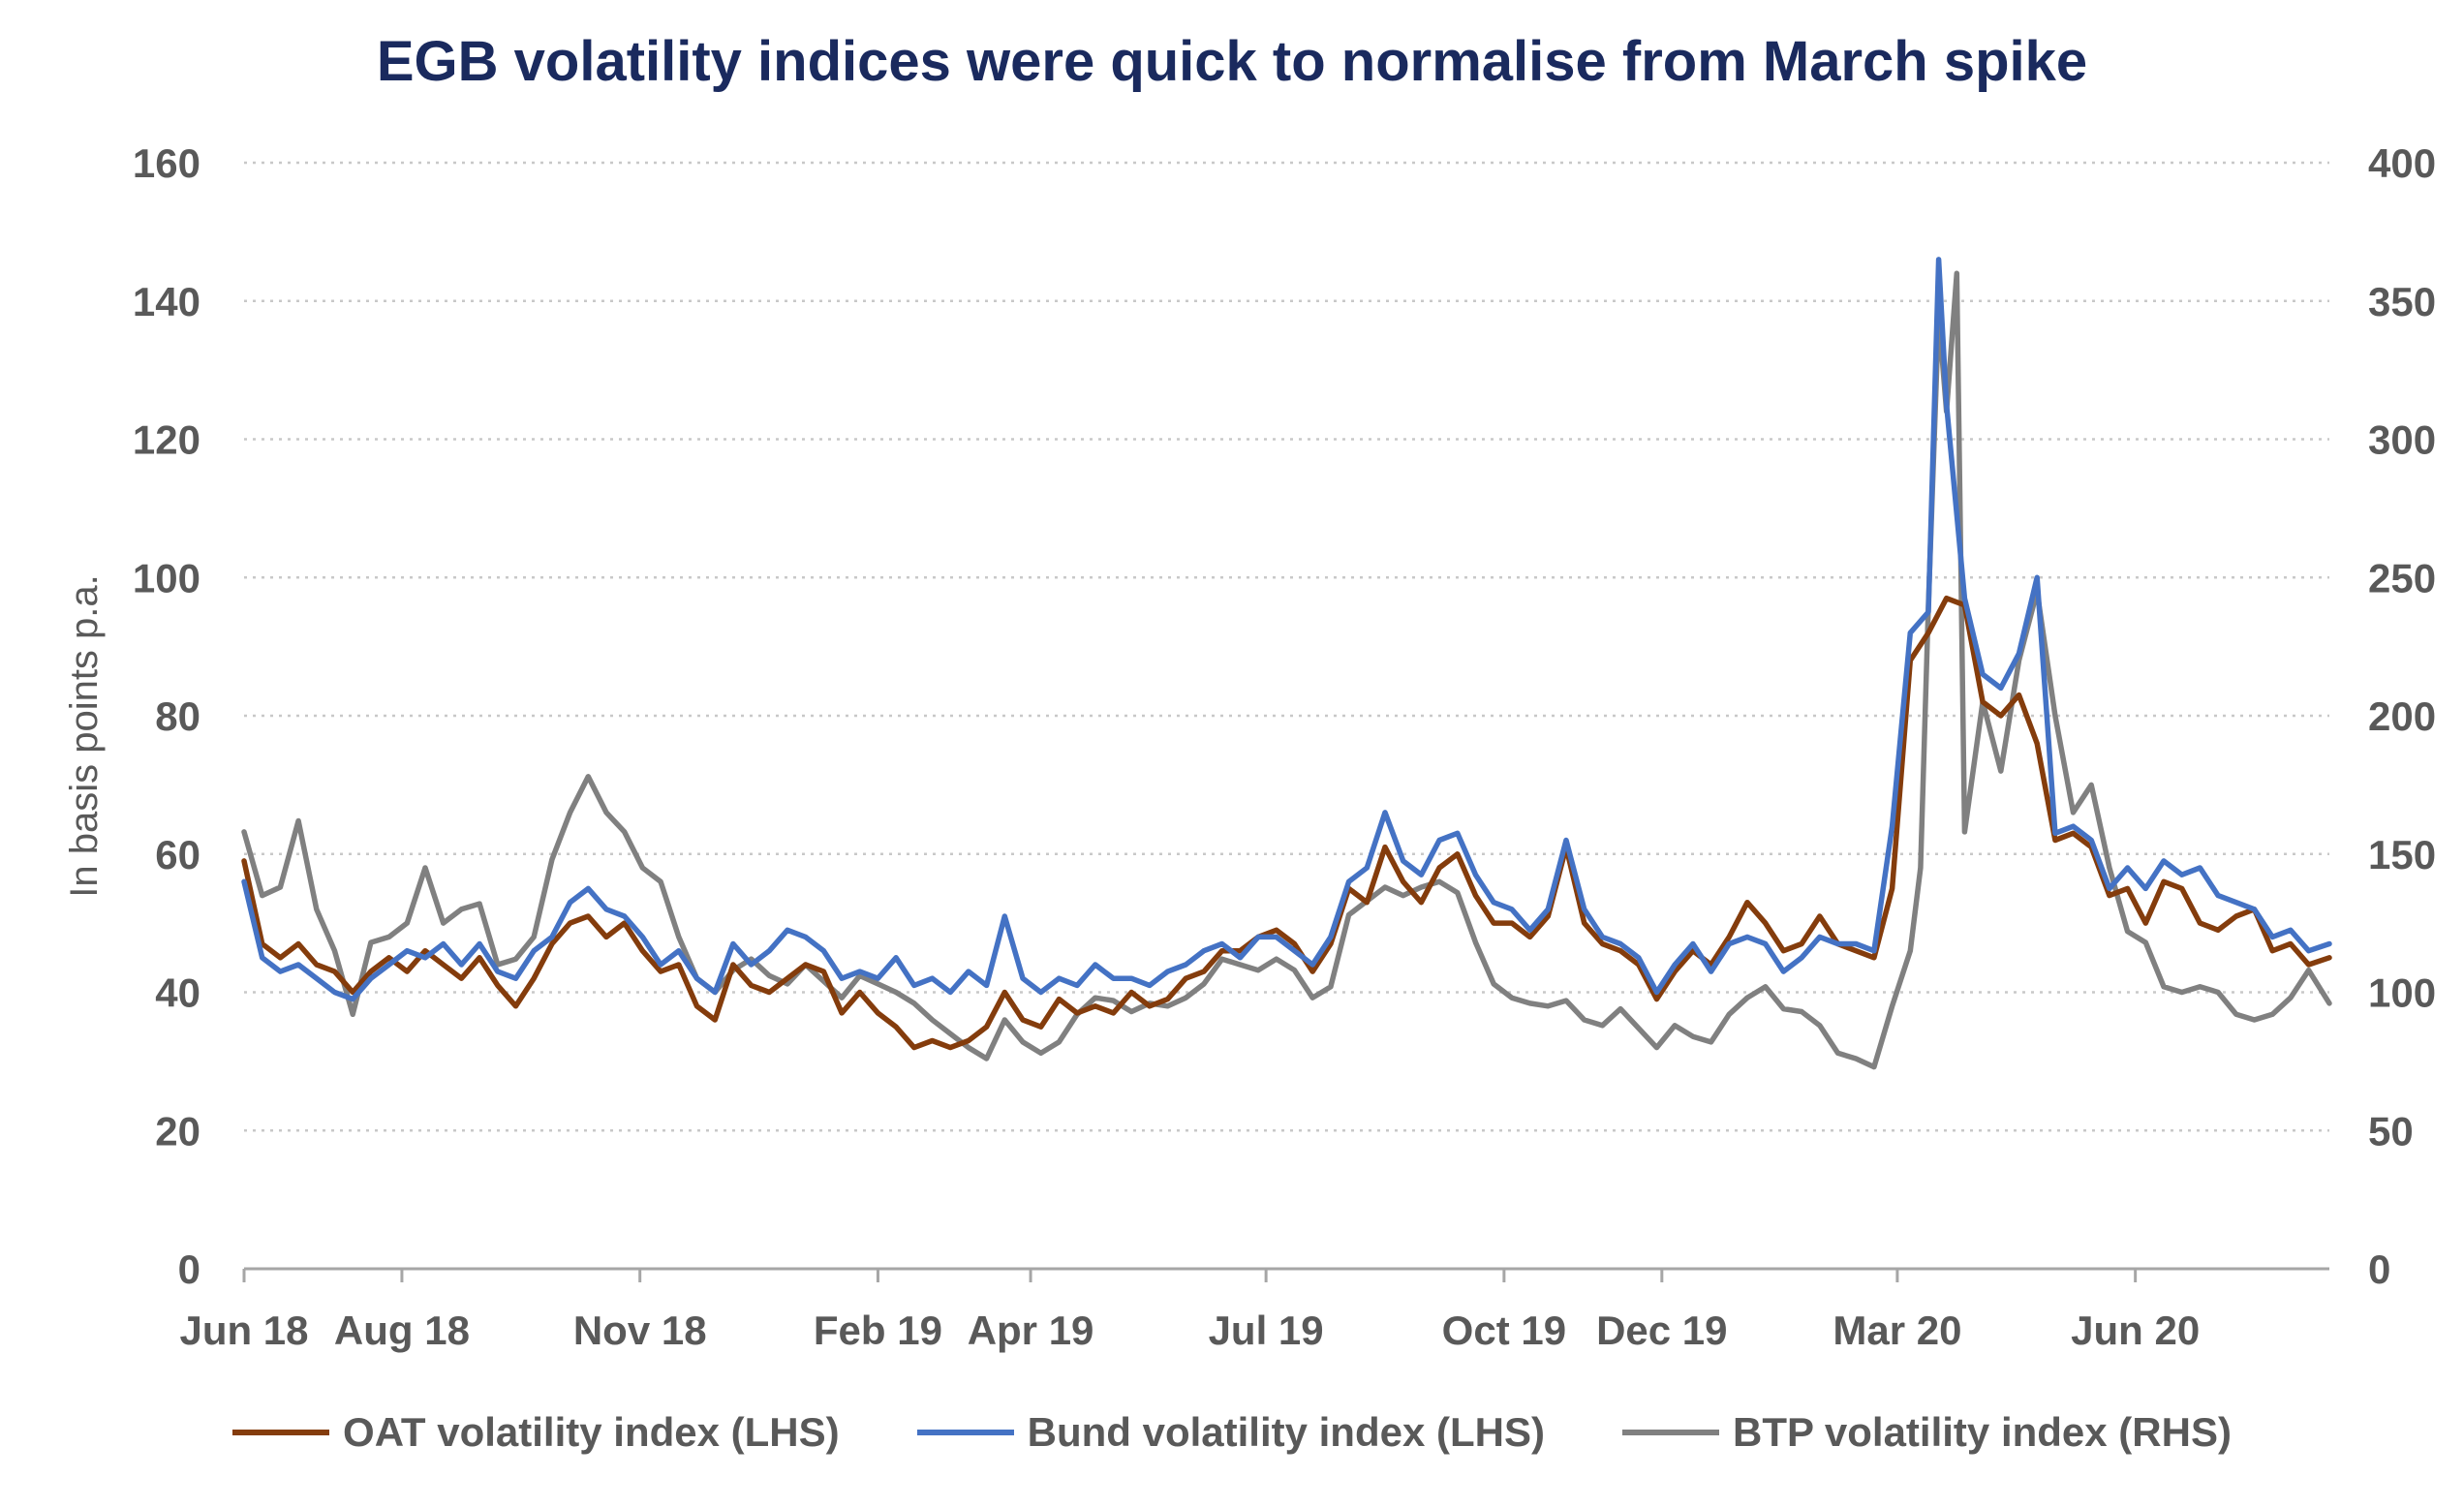  I want to click on y-tick-label-right: 200, so click(2402, 716).